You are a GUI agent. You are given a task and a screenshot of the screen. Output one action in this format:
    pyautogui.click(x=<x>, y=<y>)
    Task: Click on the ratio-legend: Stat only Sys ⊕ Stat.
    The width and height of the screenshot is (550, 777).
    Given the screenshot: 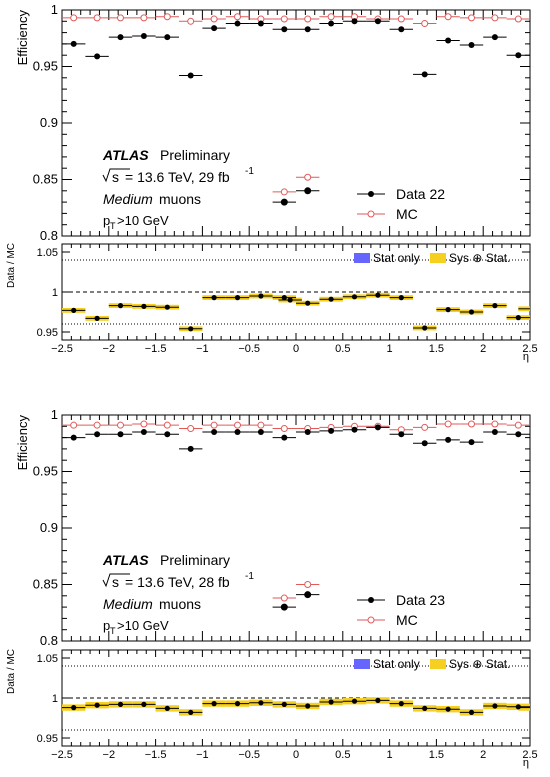 What is the action you would take?
    pyautogui.click(x=432, y=664)
    